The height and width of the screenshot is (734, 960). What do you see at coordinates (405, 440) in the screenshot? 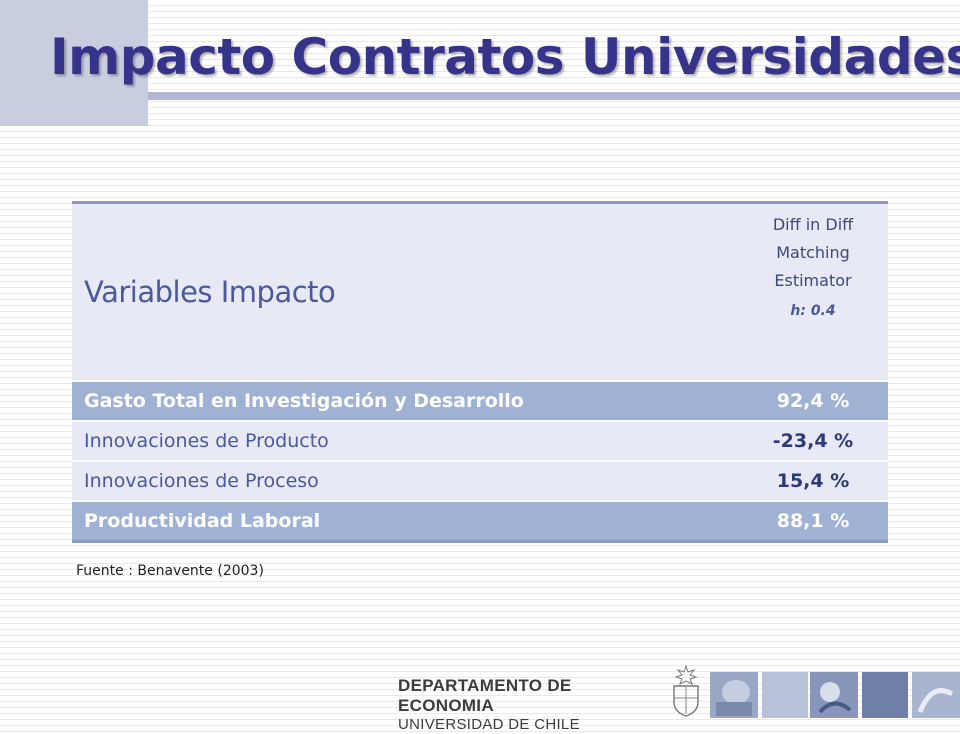
I see `row-label: Innovaciones de Producto` at bounding box center [405, 440].